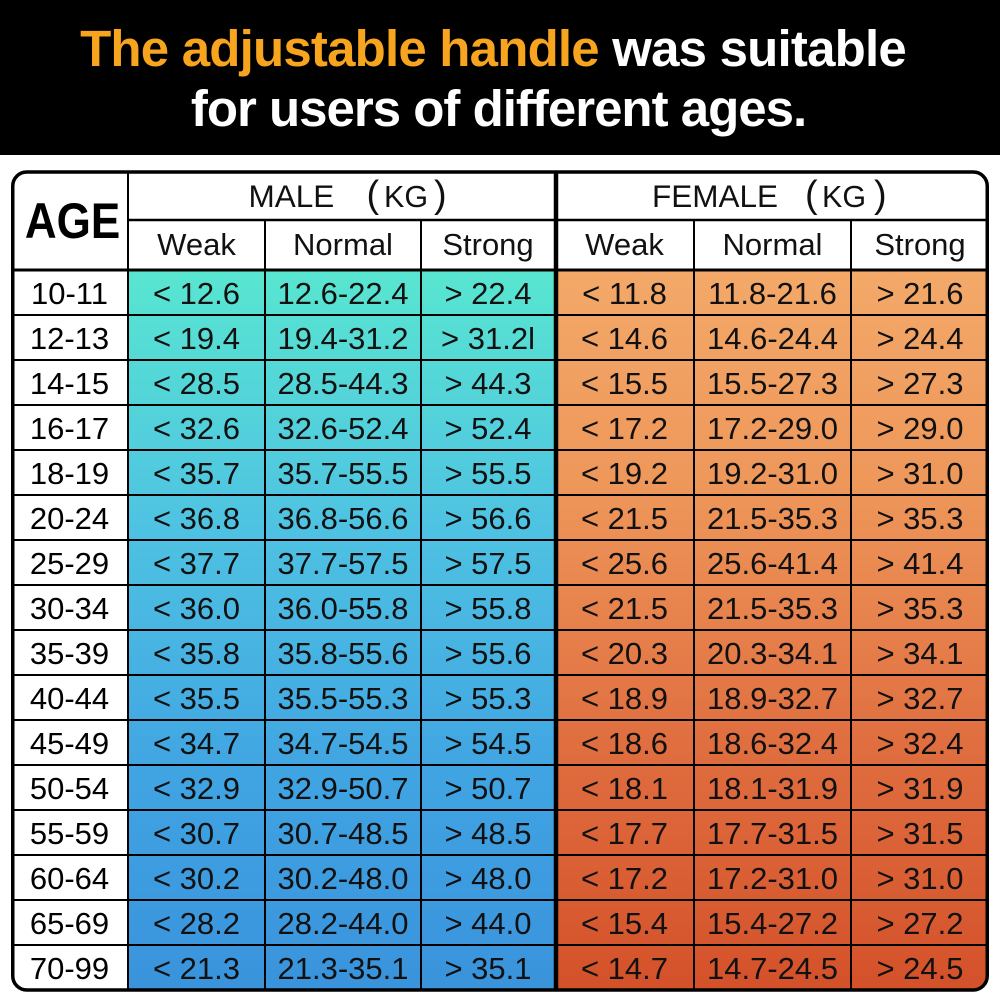 The image size is (1000, 1005). Describe the element at coordinates (343, 608) in the screenshot. I see `svg-text: 36.0-55.8` at that location.